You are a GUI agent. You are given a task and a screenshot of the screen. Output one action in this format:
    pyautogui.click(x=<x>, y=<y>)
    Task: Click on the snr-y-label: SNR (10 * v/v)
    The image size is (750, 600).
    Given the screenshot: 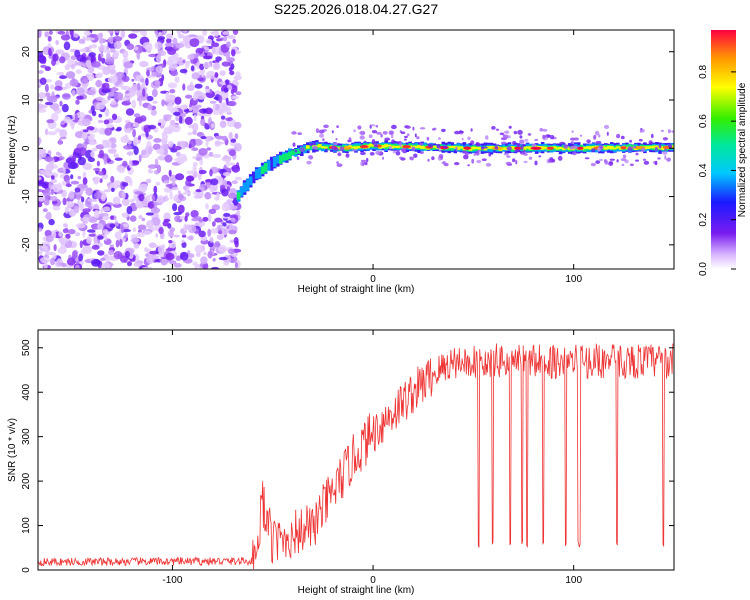 What is the action you would take?
    pyautogui.click(x=12, y=450)
    